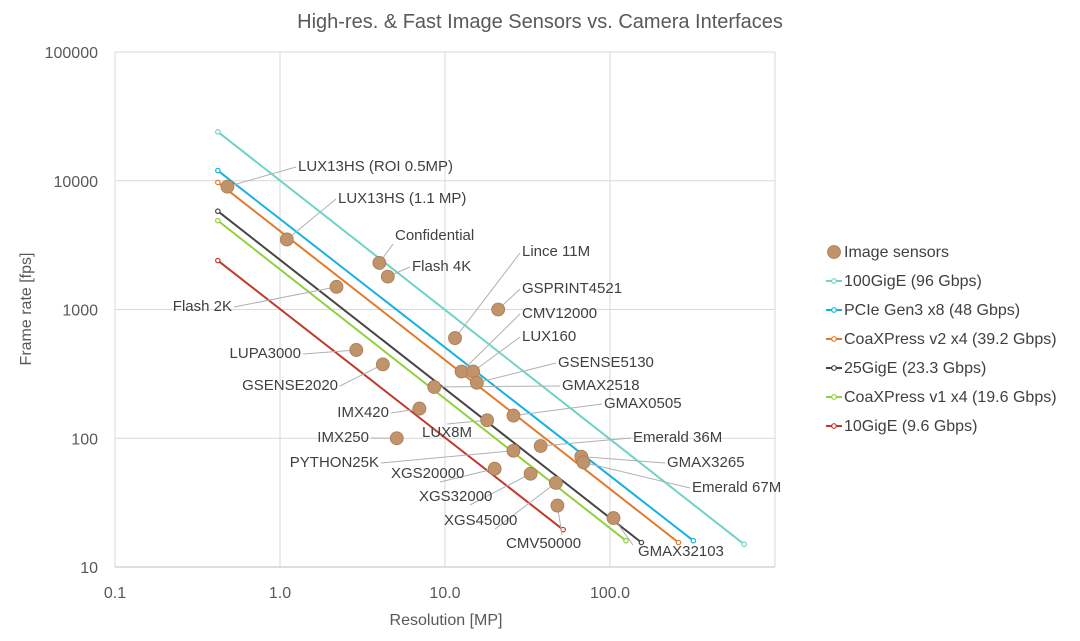 This screenshot has width=1080, height=641. What do you see at coordinates (932, 310) in the screenshot?
I see `legend-label: PCIe Gen3 x8 (48 Gbps)` at bounding box center [932, 310].